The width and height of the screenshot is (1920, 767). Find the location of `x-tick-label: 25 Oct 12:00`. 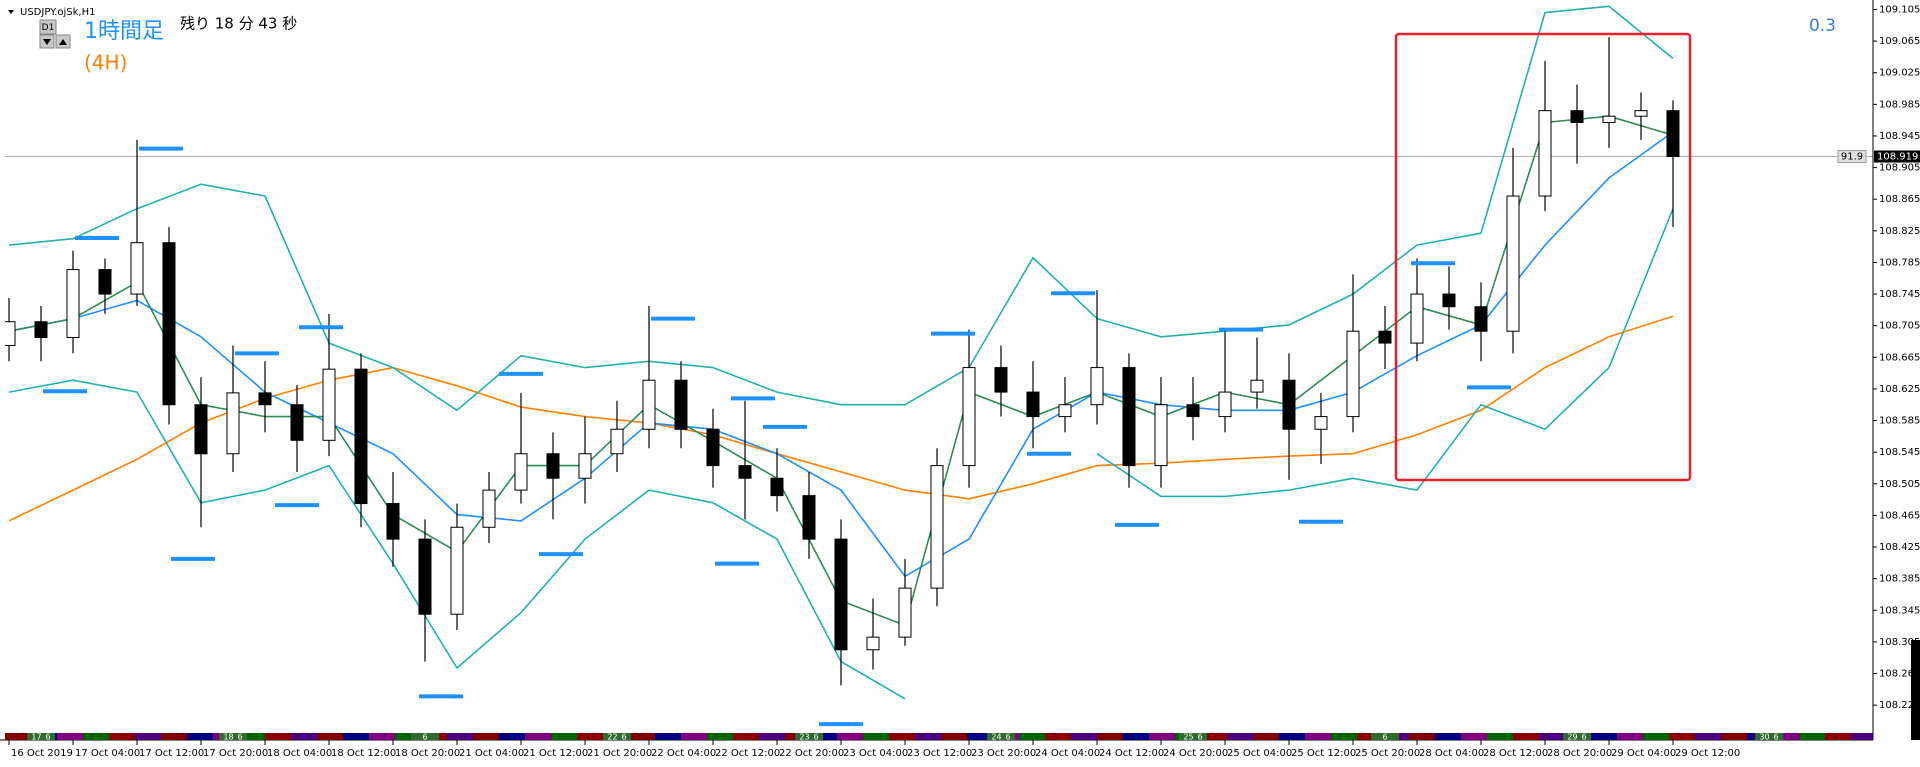

x-tick-label: 25 Oct 12:00 is located at coordinates (1323, 753).